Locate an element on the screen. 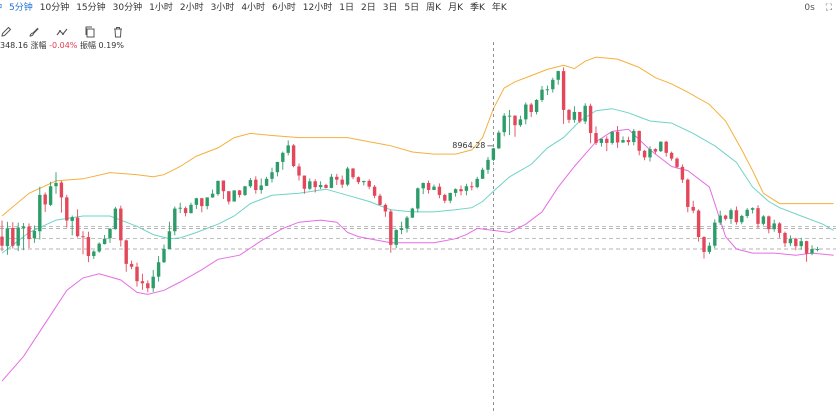 Image resolution: width=836 pixels, height=413 pixels. trash-icon is located at coordinates (118, 32).